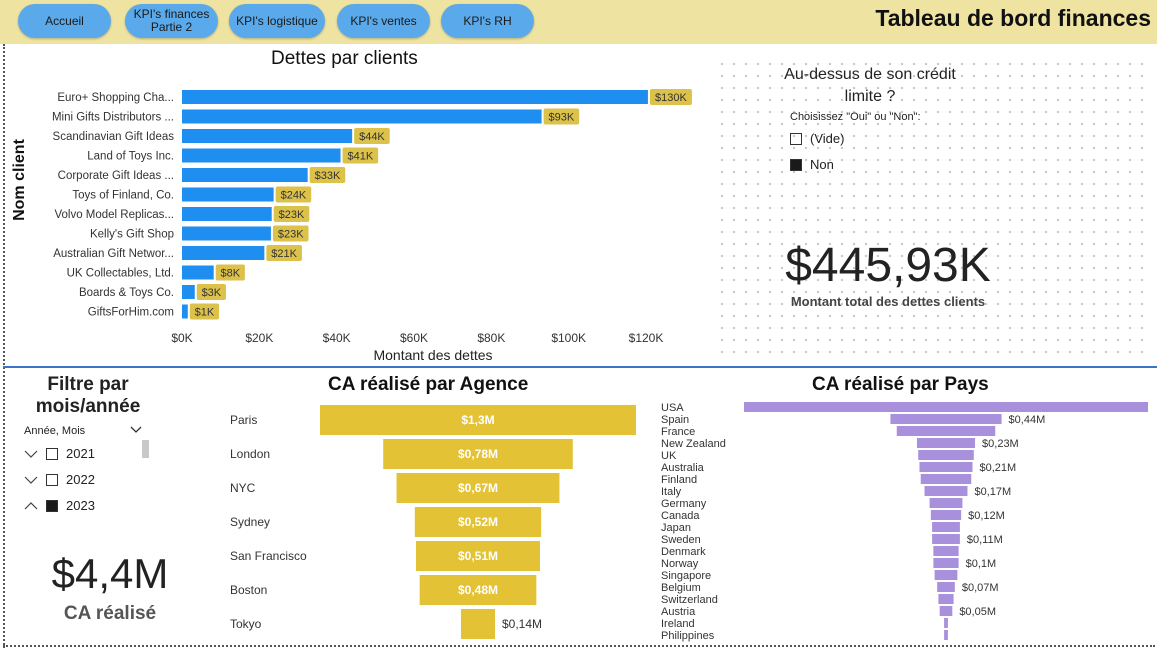 This screenshot has width=1157, height=651. I want to click on debt-data-label: $21K, so click(284, 254).